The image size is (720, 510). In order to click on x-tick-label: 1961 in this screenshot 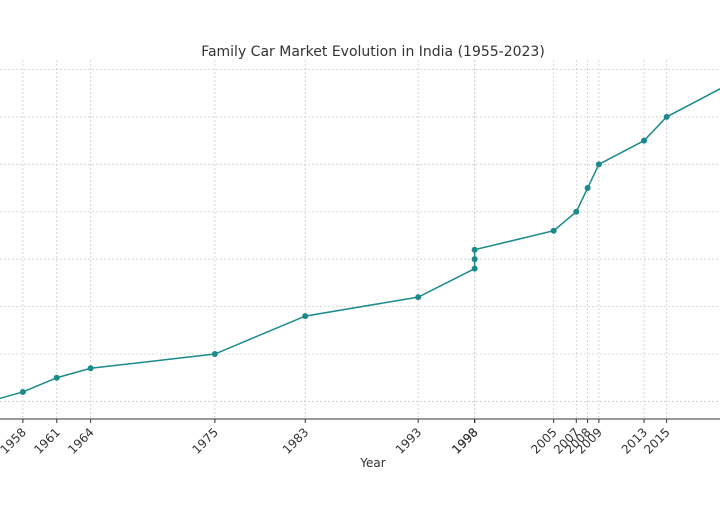, I will do `click(46, 440)`.